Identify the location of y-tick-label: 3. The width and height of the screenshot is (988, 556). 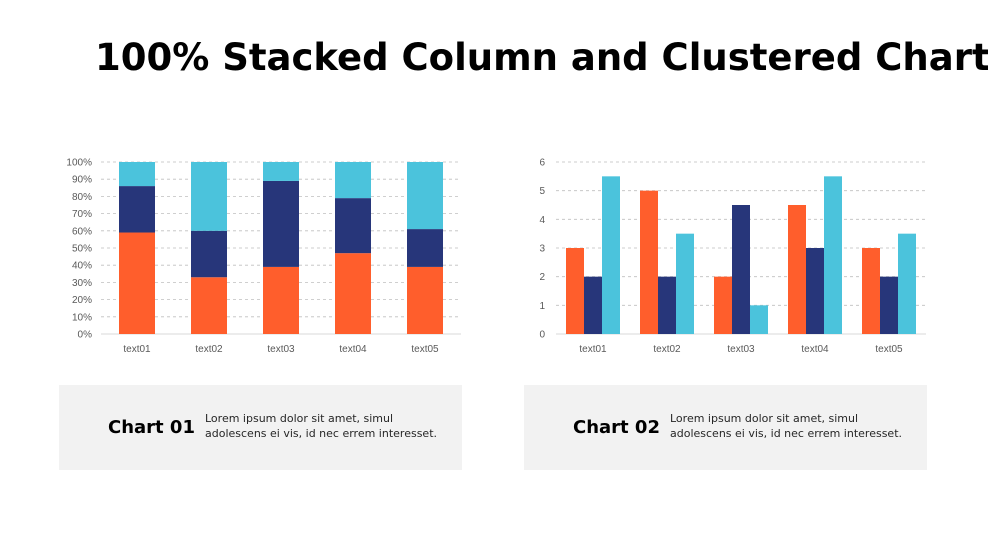
(542, 249).